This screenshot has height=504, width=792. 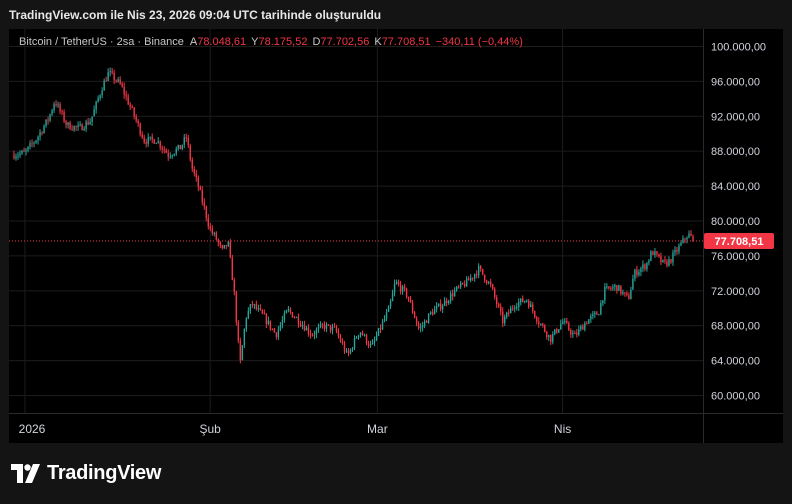 I want to click on tradingview-logo: TradingView, so click(x=86, y=473).